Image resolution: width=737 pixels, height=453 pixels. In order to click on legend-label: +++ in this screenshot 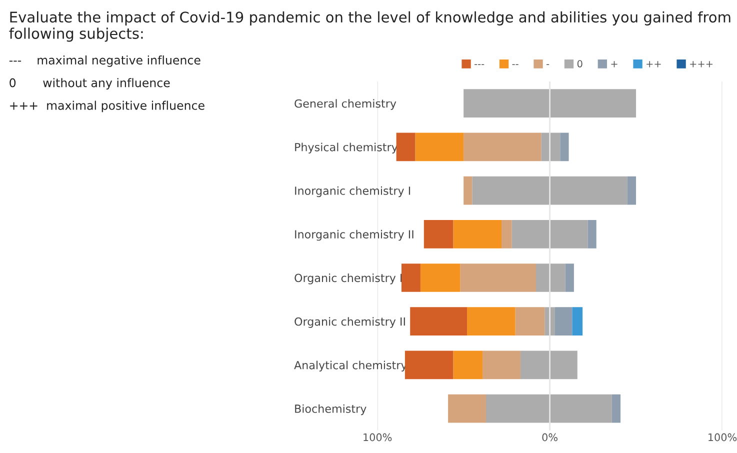, I will do `click(701, 64)`.